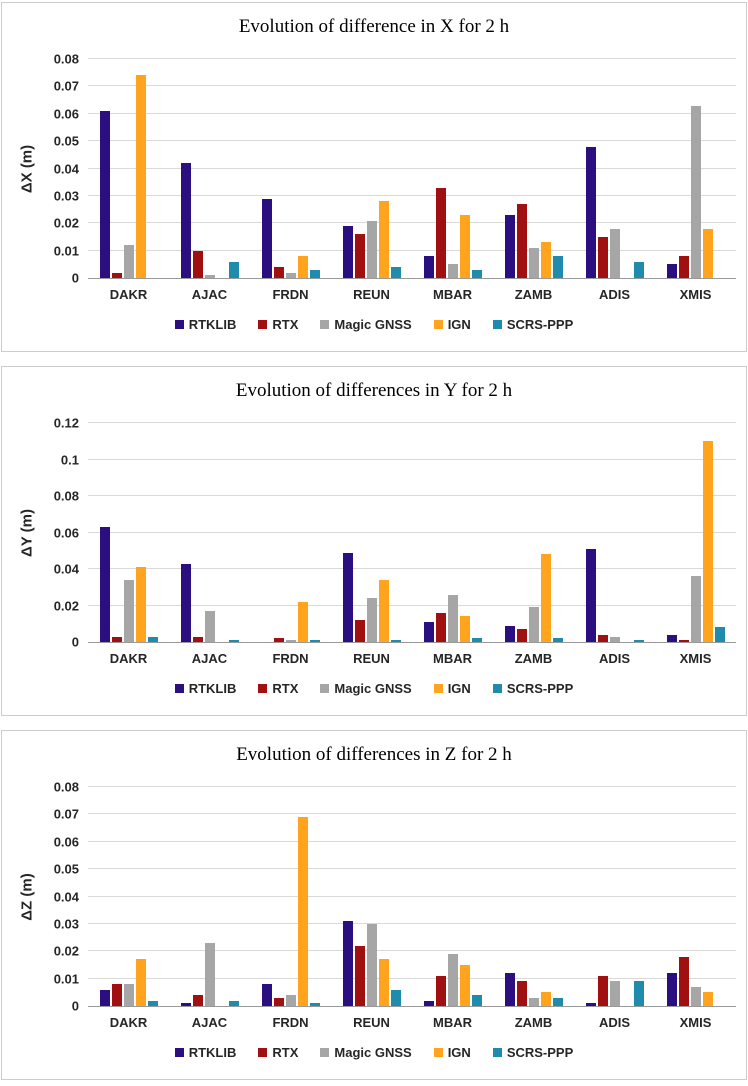 The image size is (748, 1086). Describe the element at coordinates (695, 896) in the screenshot. I see `bar-group-xmis` at that location.